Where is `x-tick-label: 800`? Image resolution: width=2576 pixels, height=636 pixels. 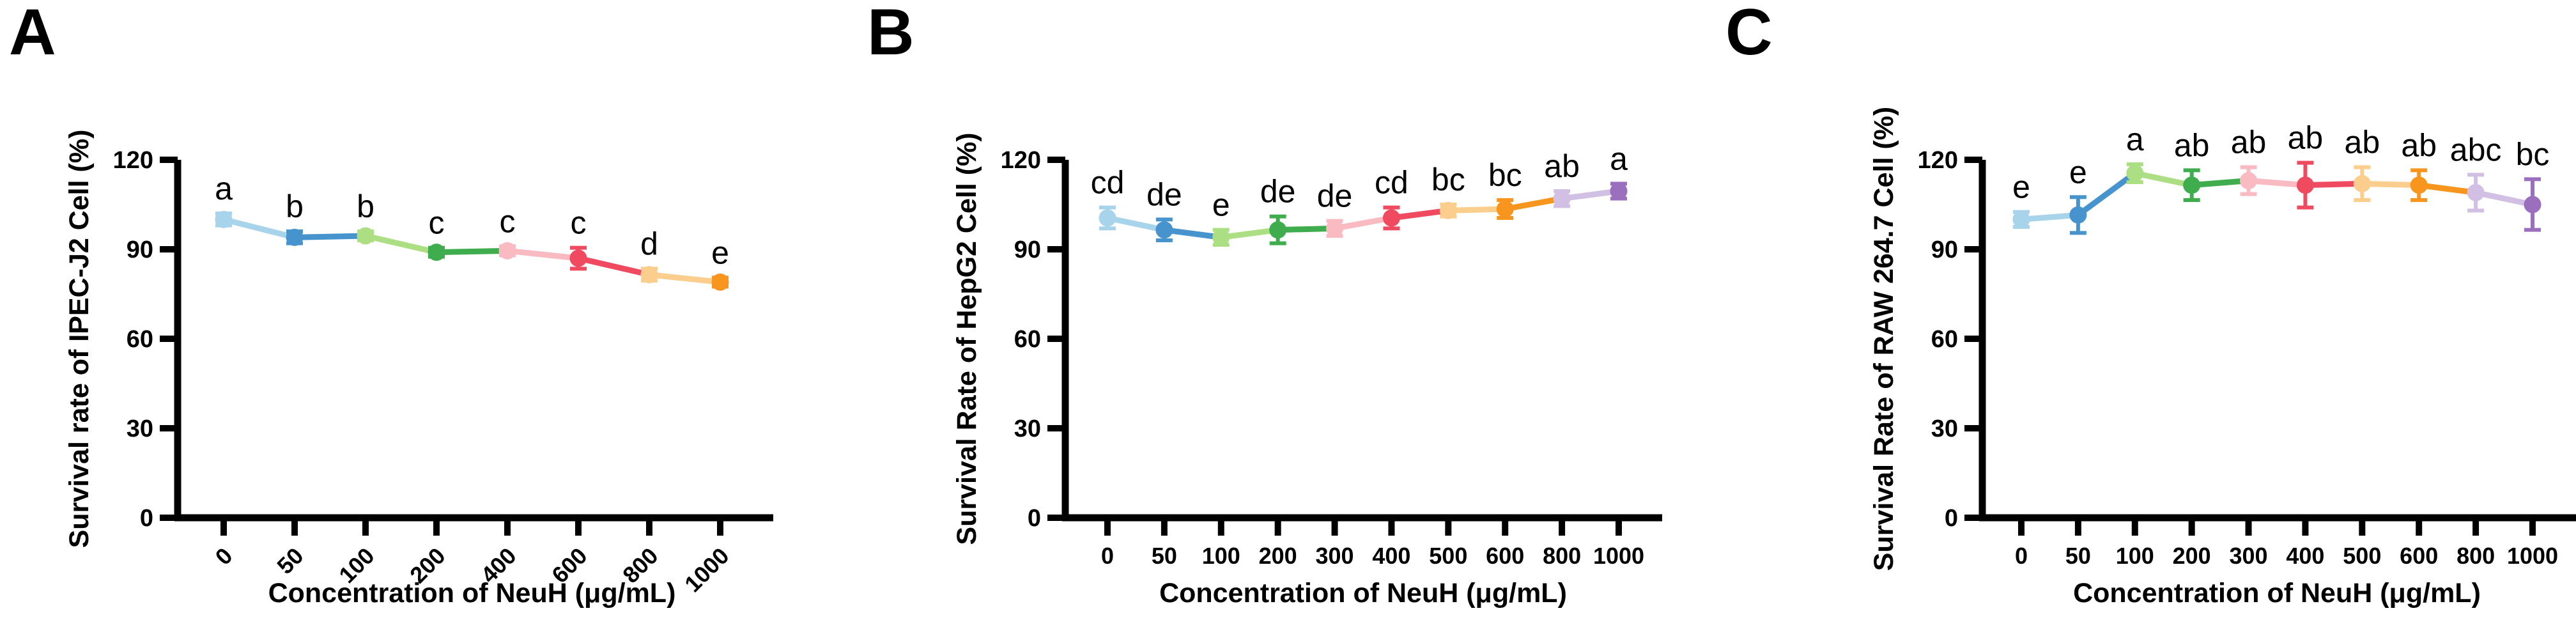 x-tick-label: 800 is located at coordinates (2475, 556).